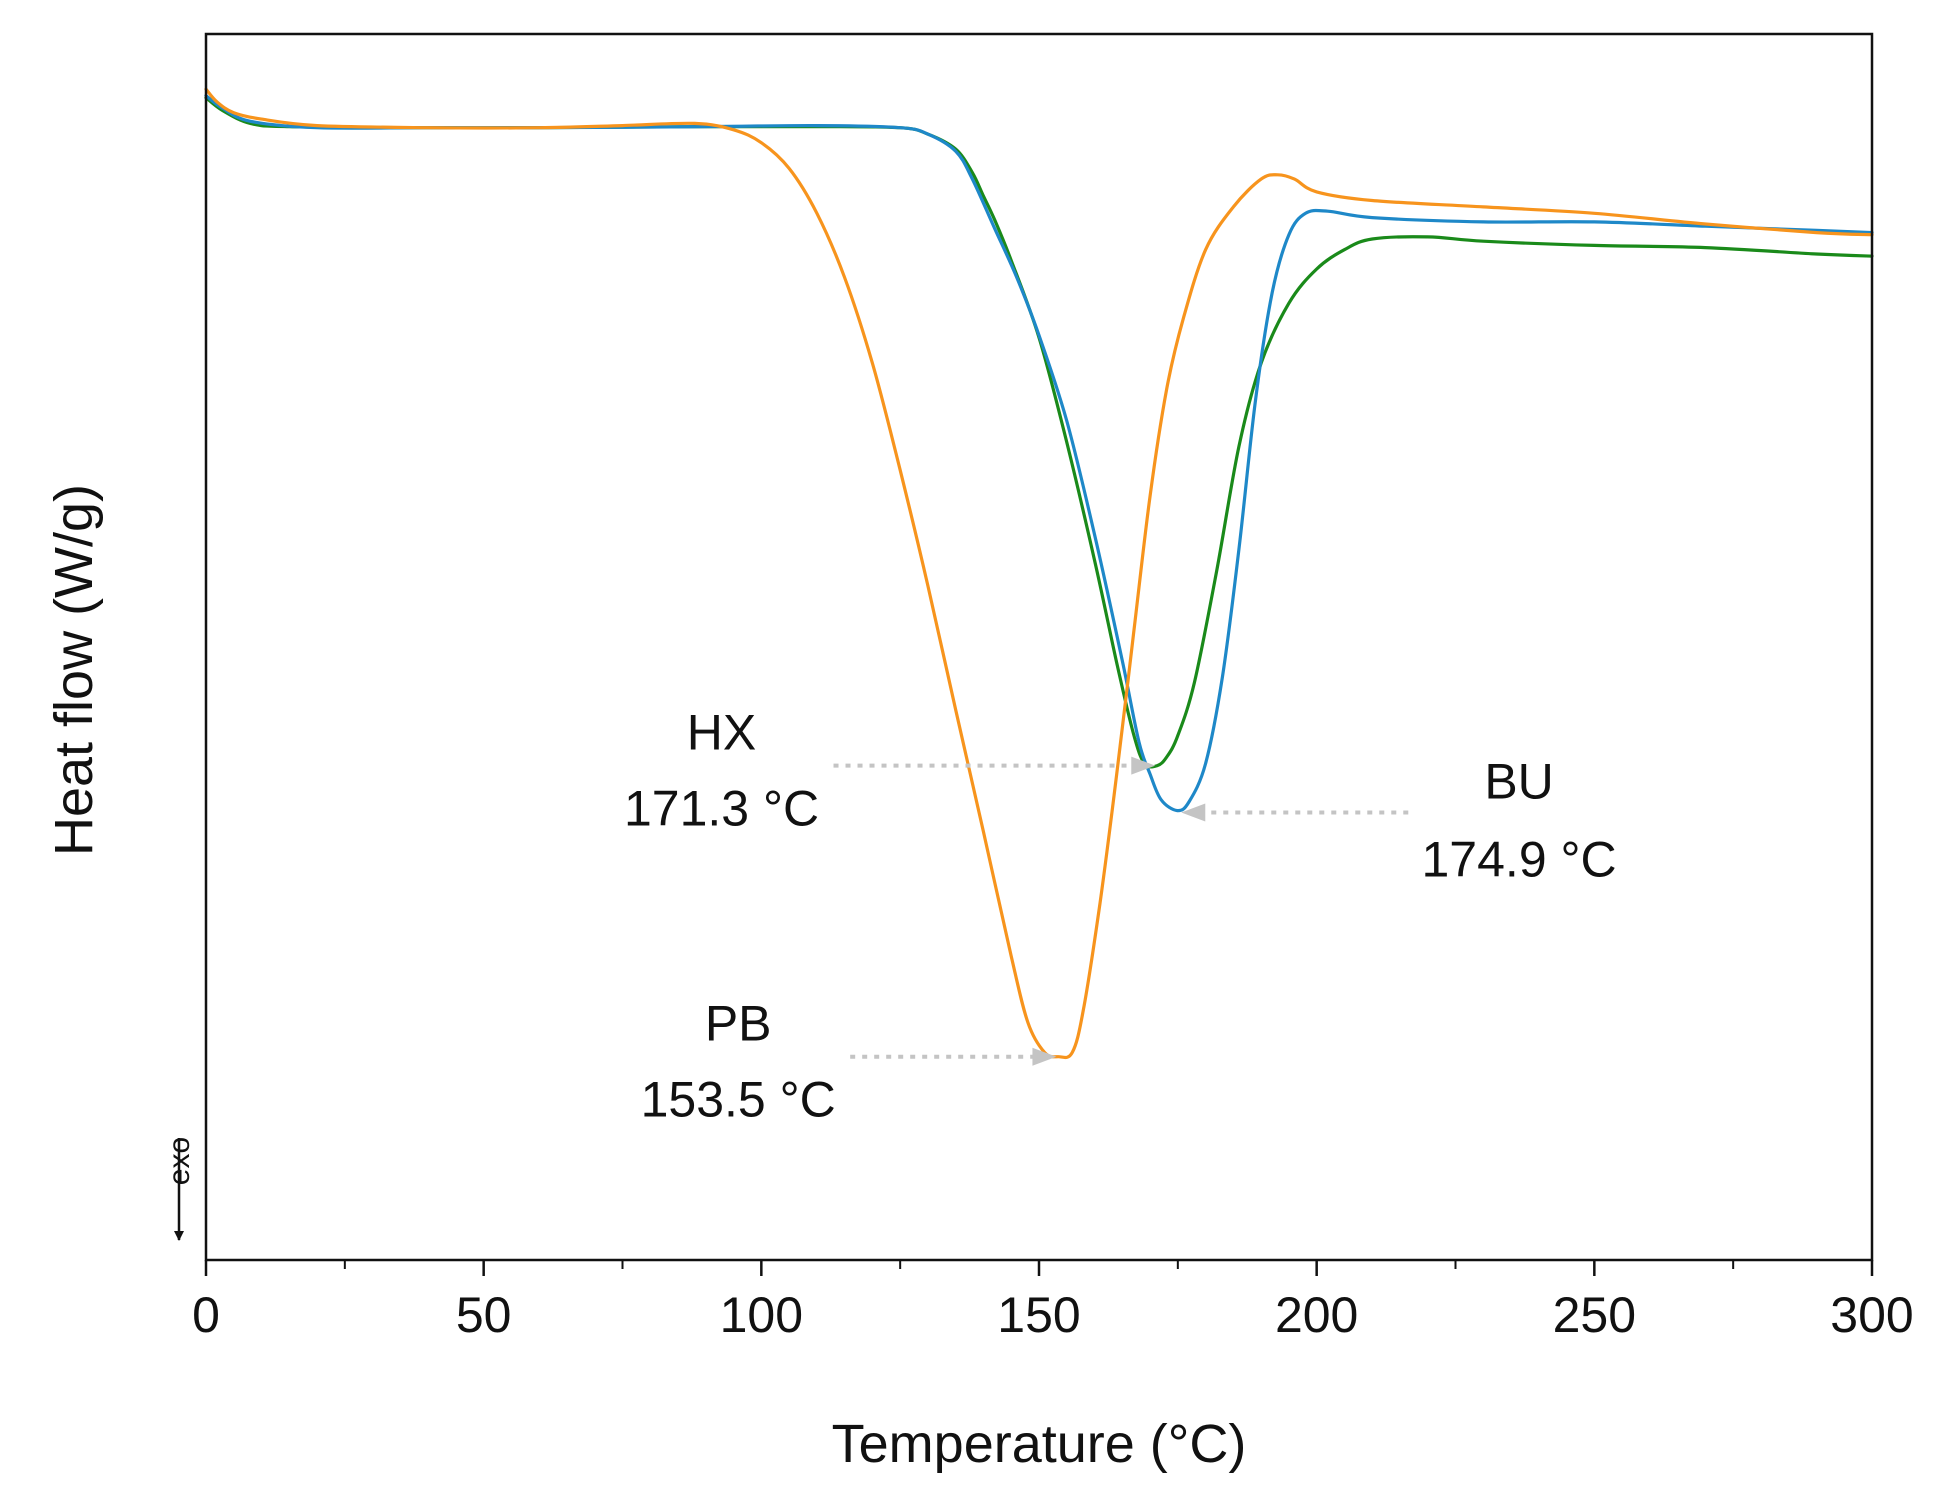 This screenshot has height=1504, width=1944. I want to click on y-axis-title: Heat flow (W/g), so click(74, 670).